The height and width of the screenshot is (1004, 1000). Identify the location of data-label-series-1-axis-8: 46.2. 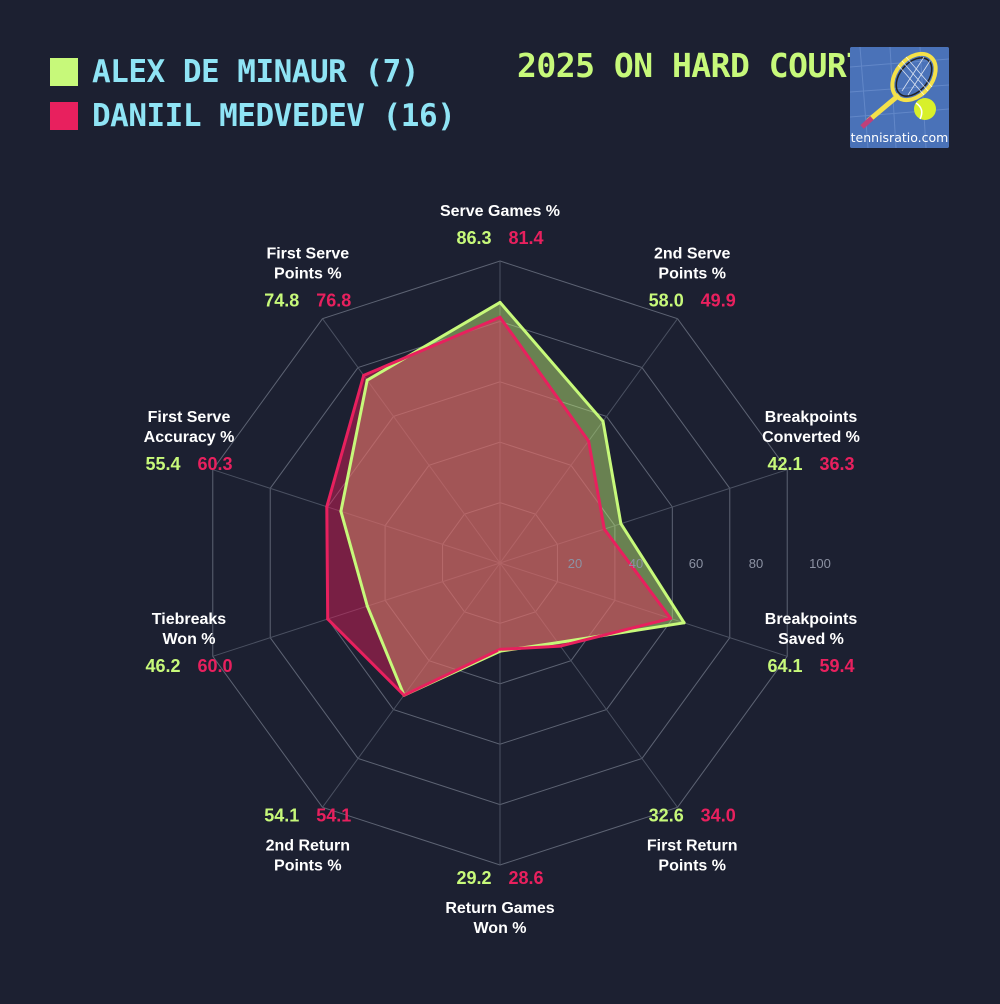
(162, 666).